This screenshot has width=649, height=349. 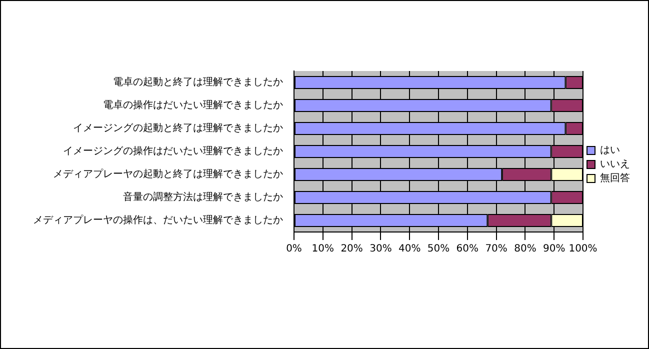 I want to click on legend-label: はい, so click(x=610, y=150).